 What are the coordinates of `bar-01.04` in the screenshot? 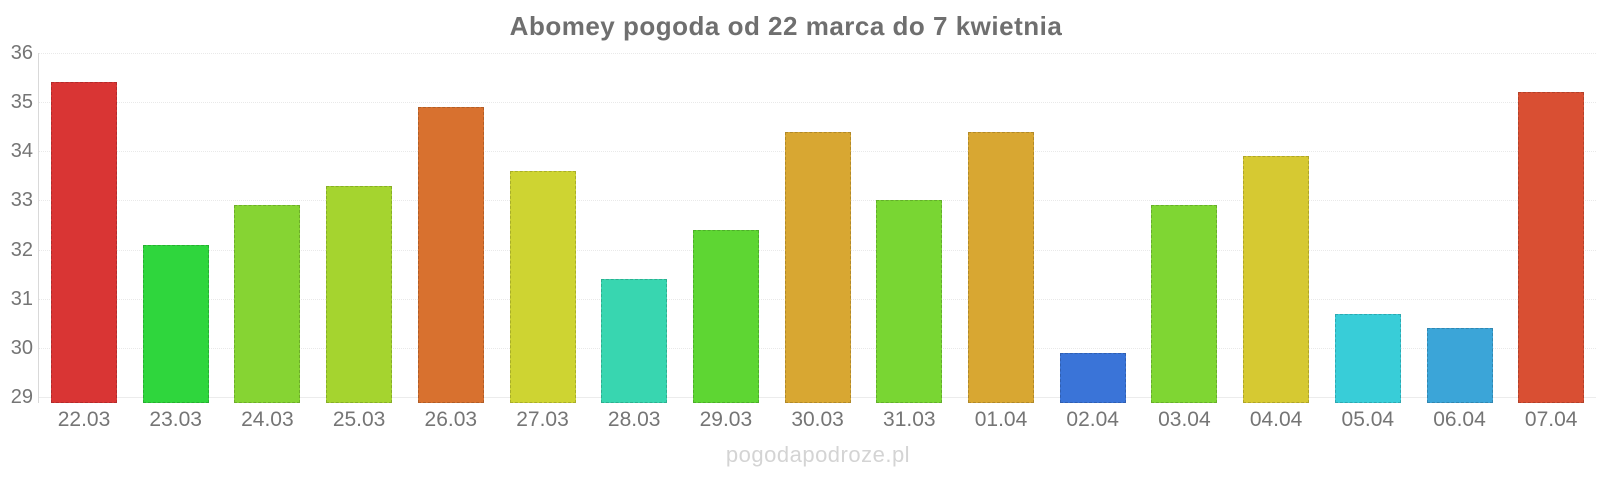 It's located at (1001, 267).